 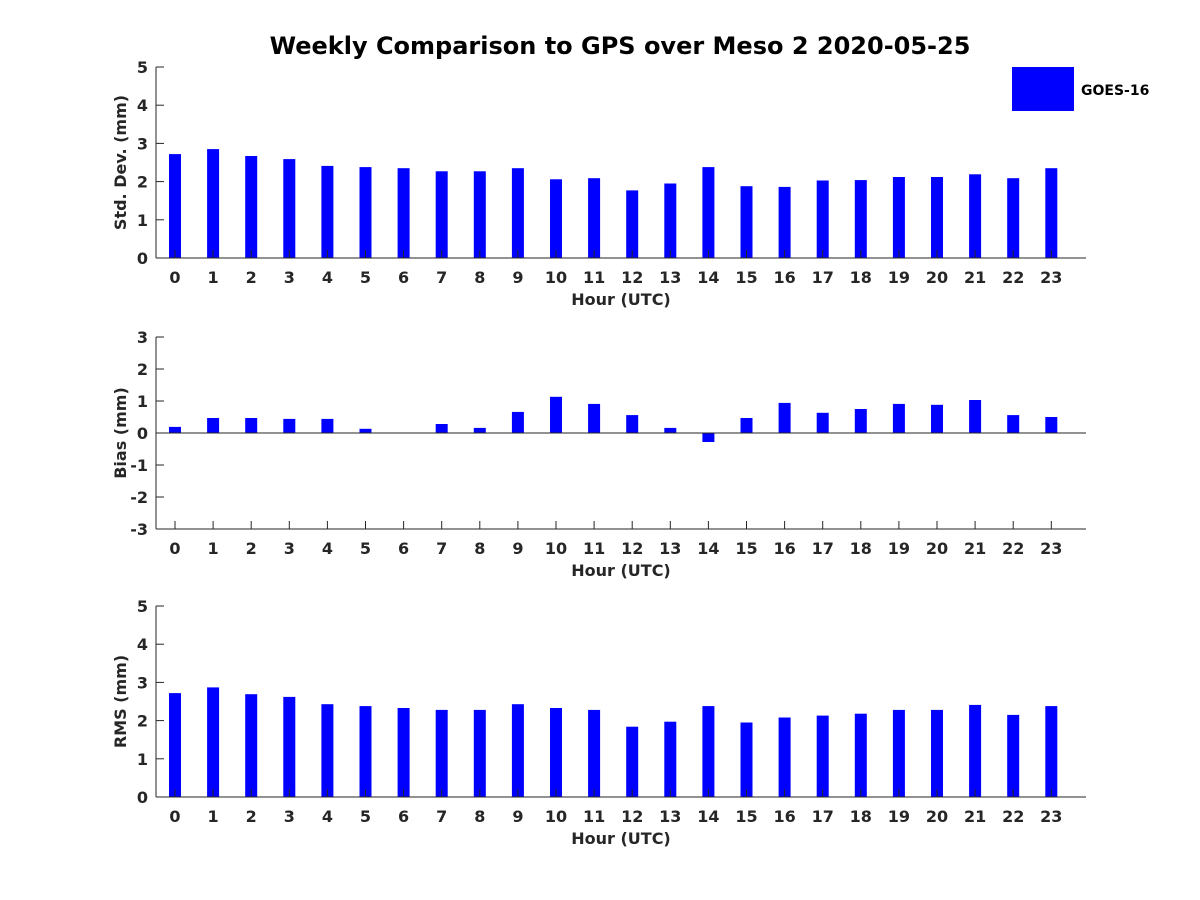 I want to click on y-axis-label: Bias (mm), so click(x=120, y=433).